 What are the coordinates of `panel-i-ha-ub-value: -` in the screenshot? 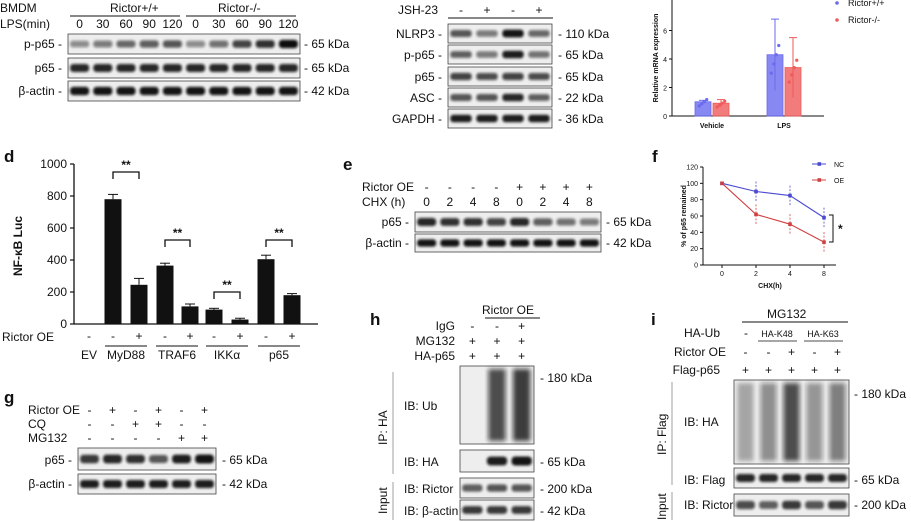 It's located at (746, 333).